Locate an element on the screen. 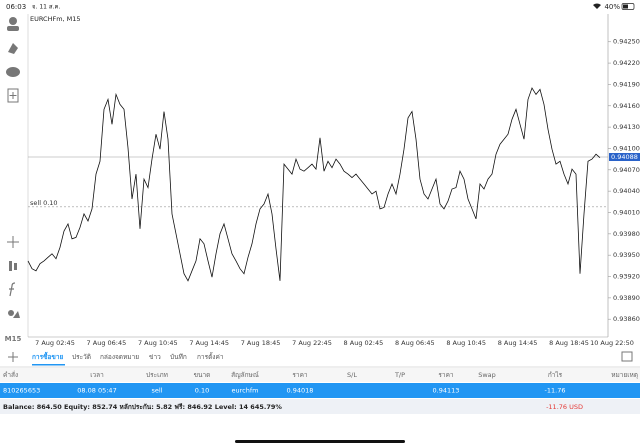 The width and height of the screenshot is (640, 447). table-cell: 0.10 is located at coordinates (202, 391).